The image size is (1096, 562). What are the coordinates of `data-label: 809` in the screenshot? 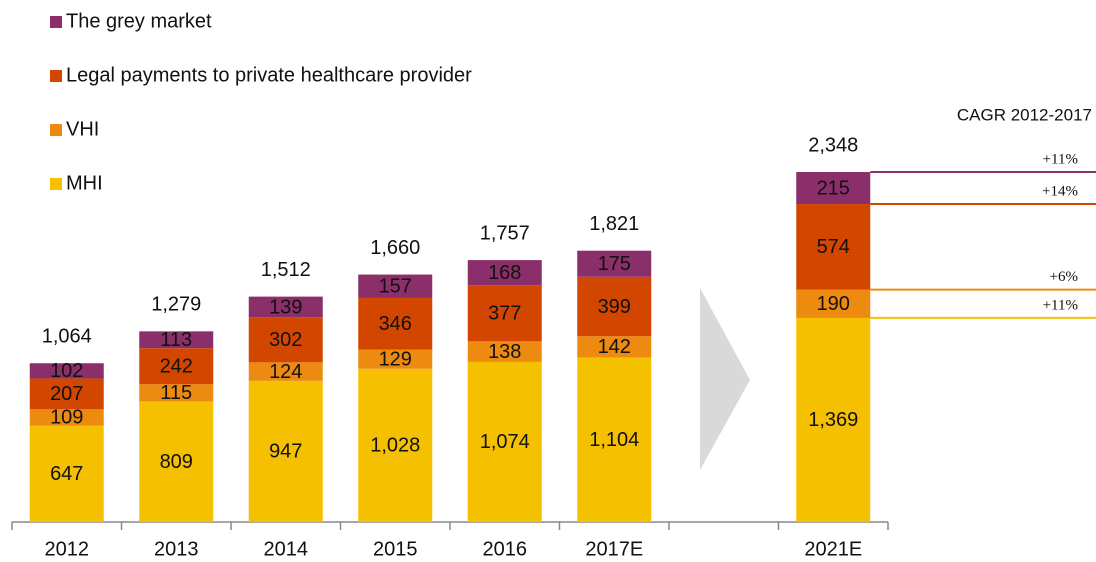 It's located at (176, 462).